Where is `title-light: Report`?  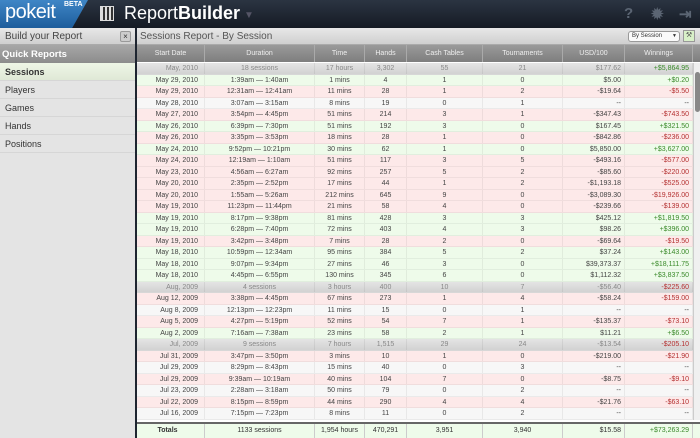
title-light: Report is located at coordinates (151, 13).